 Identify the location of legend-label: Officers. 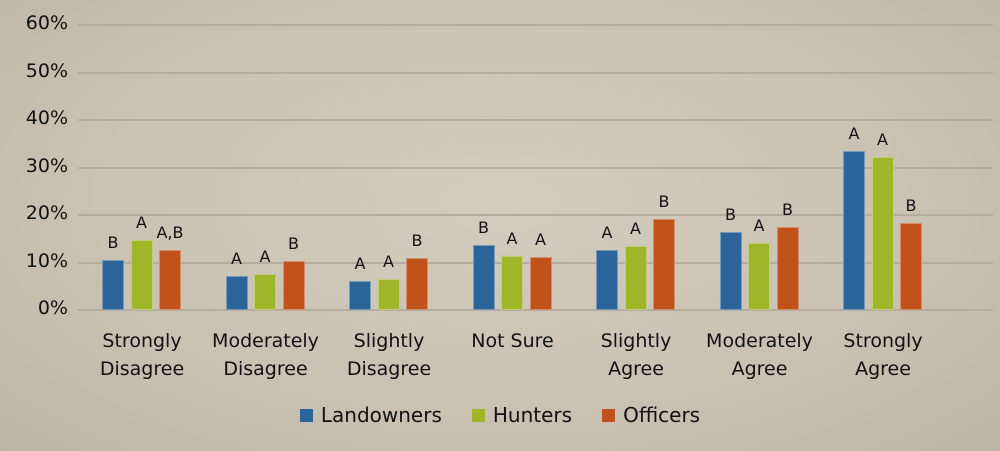
(662, 415).